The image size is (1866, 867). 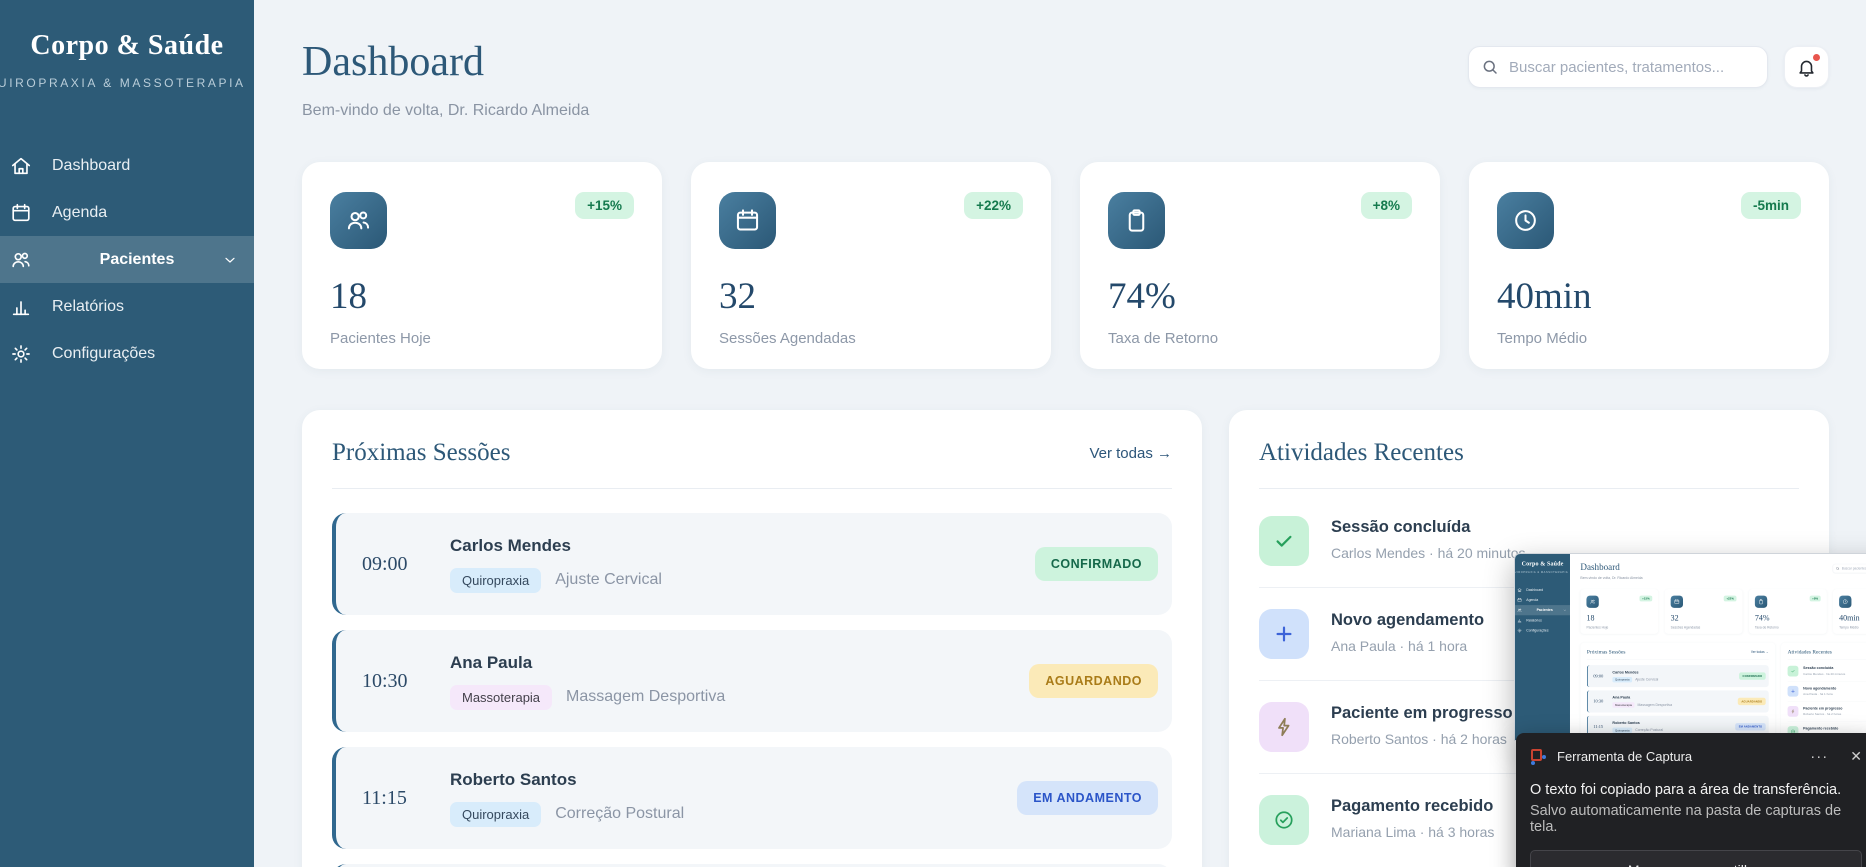 What do you see at coordinates (1284, 541) in the screenshot?
I see `check-icon` at bounding box center [1284, 541].